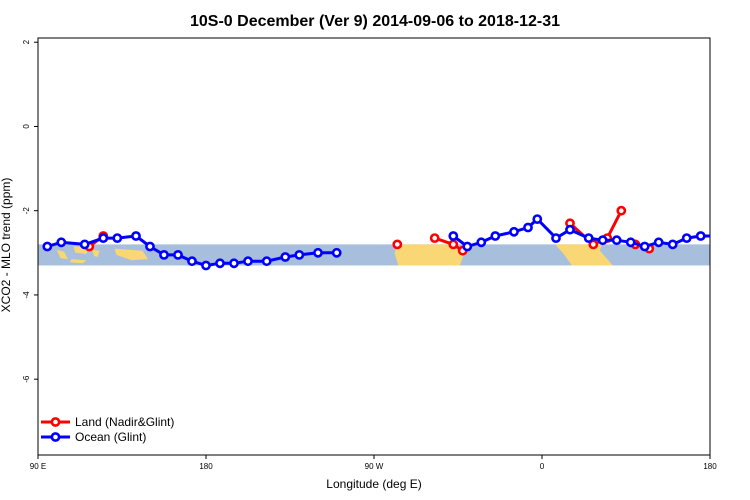 The width and height of the screenshot is (750, 500). Describe the element at coordinates (542, 466) in the screenshot. I see `x-tick-label: 0` at that location.